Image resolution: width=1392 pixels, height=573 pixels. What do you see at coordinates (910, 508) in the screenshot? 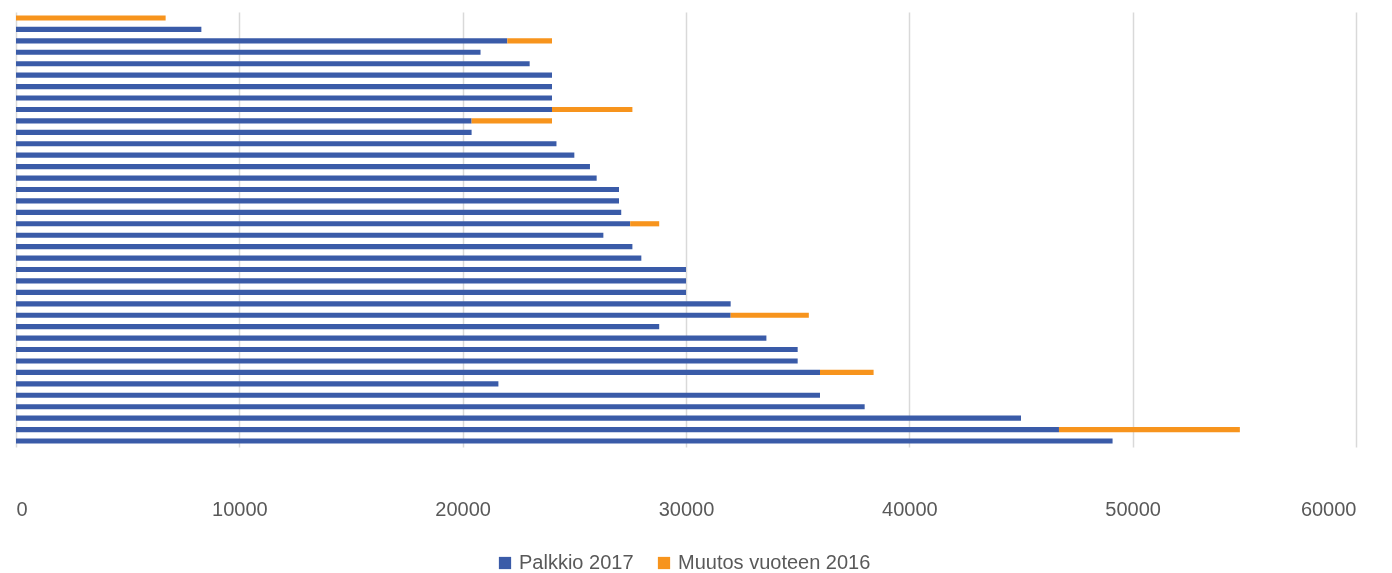
I see `x-tick-label: 40000` at bounding box center [910, 508].